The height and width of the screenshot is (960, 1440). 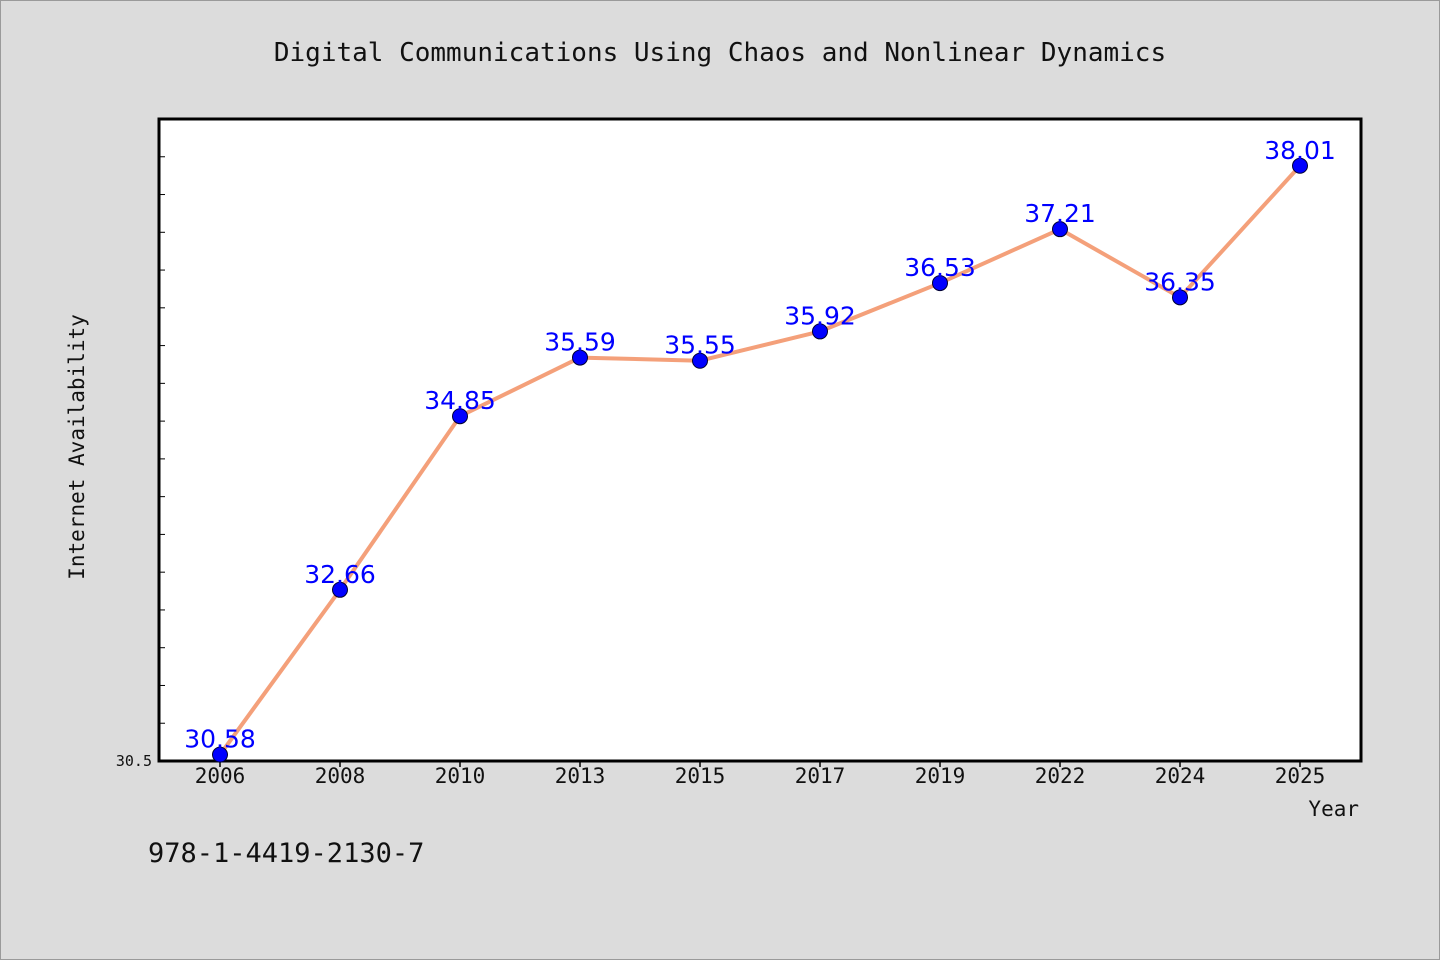 What do you see at coordinates (162, 440) in the screenshot?
I see `y-axis-ticks` at bounding box center [162, 440].